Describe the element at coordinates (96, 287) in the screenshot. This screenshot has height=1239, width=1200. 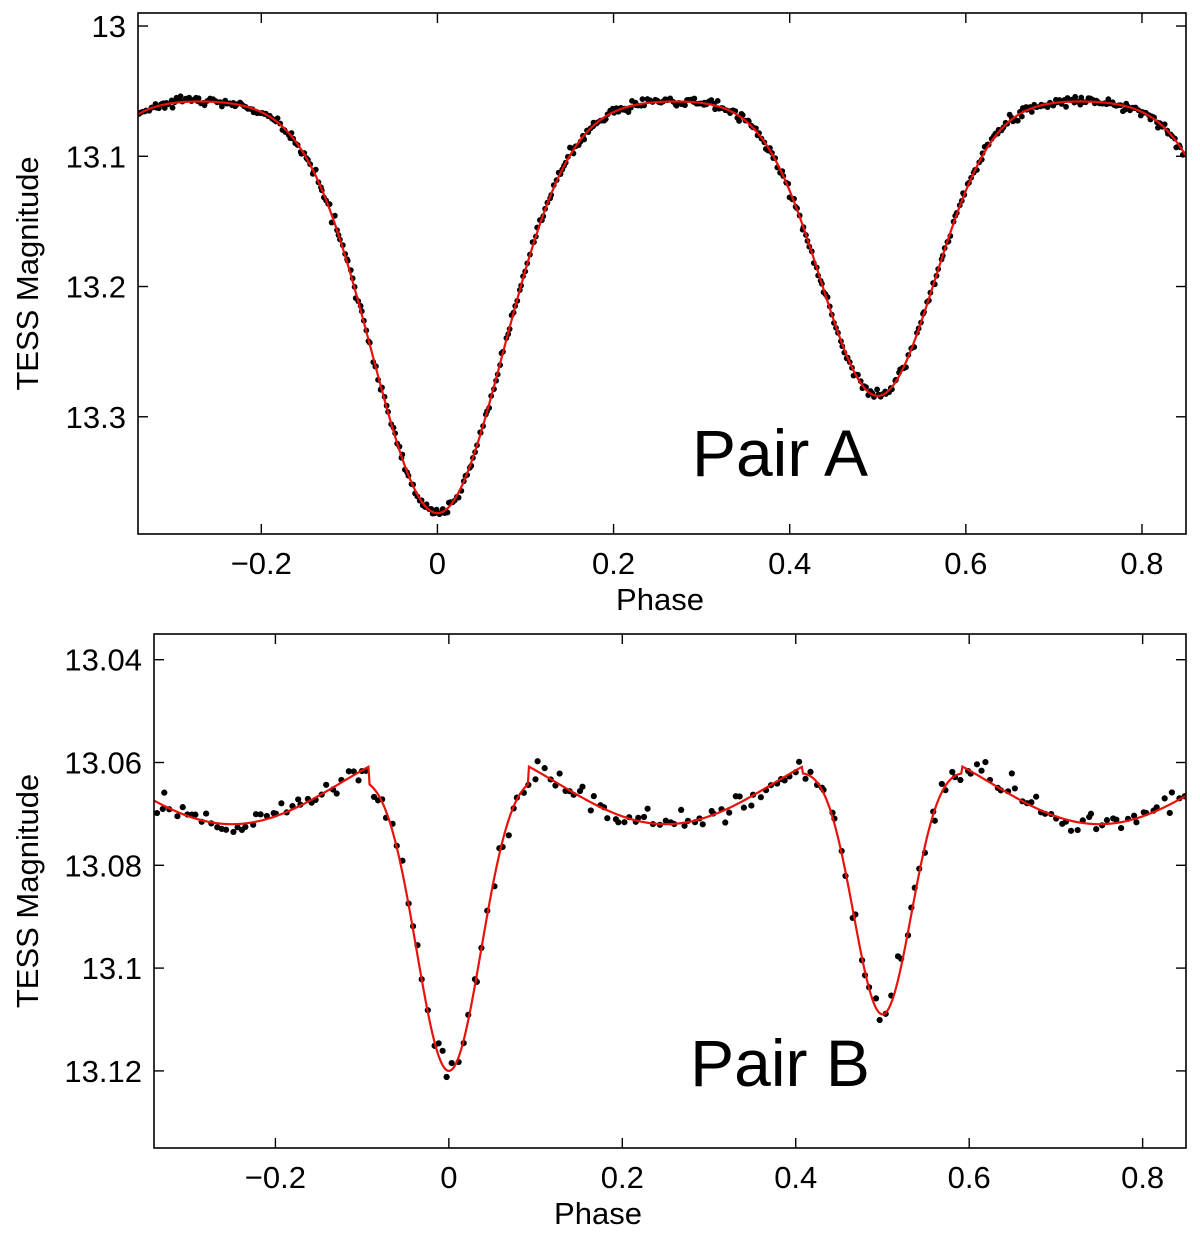
I see `y-tick-label: 13.2` at that location.